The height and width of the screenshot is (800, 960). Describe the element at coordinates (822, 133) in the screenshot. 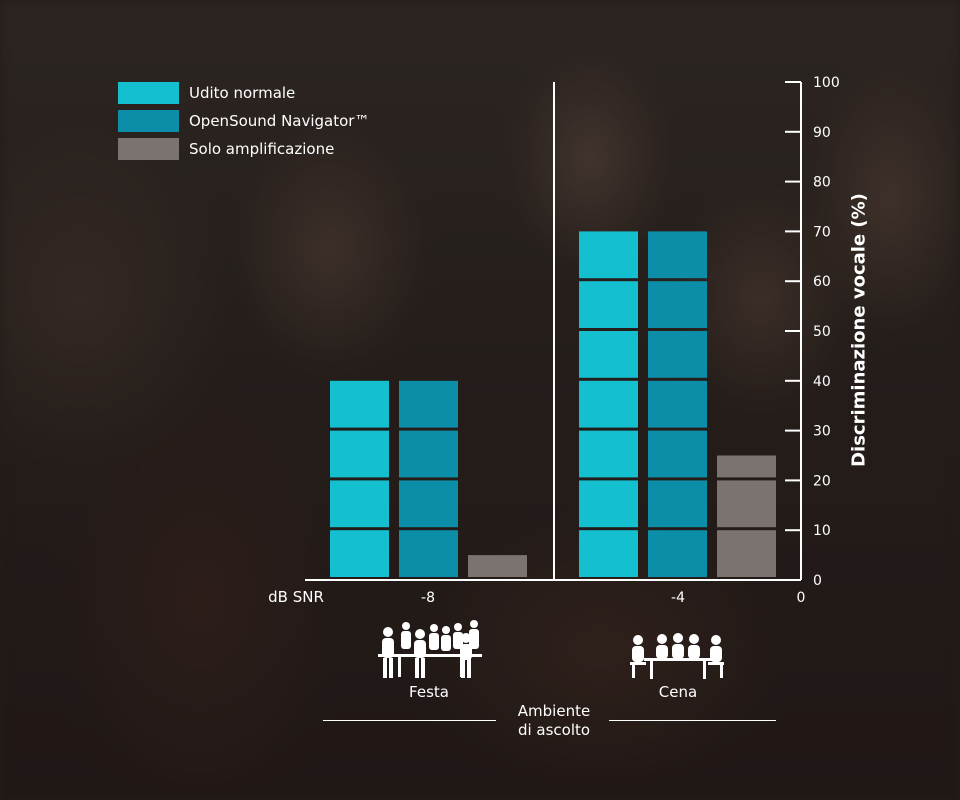

I see `y-tick-label-90: 90` at that location.